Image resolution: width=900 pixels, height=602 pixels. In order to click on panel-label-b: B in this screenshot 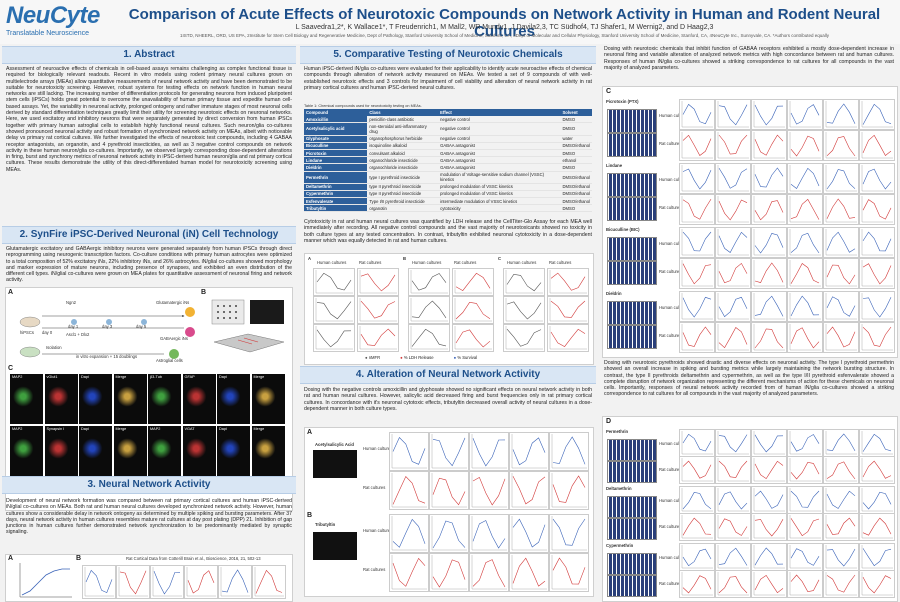, I will do `click(204, 292)`.